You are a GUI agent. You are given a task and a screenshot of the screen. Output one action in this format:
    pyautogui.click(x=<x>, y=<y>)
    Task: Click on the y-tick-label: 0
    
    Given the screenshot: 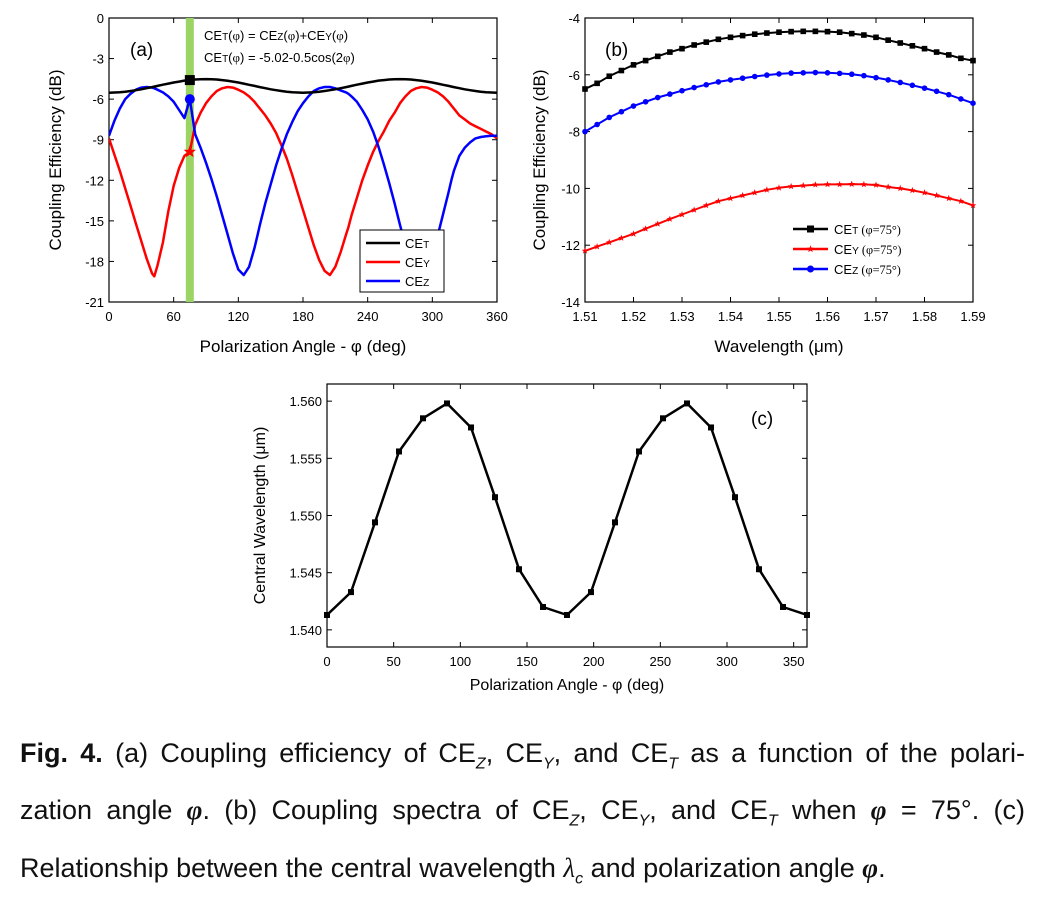 What is the action you would take?
    pyautogui.click(x=100, y=18)
    